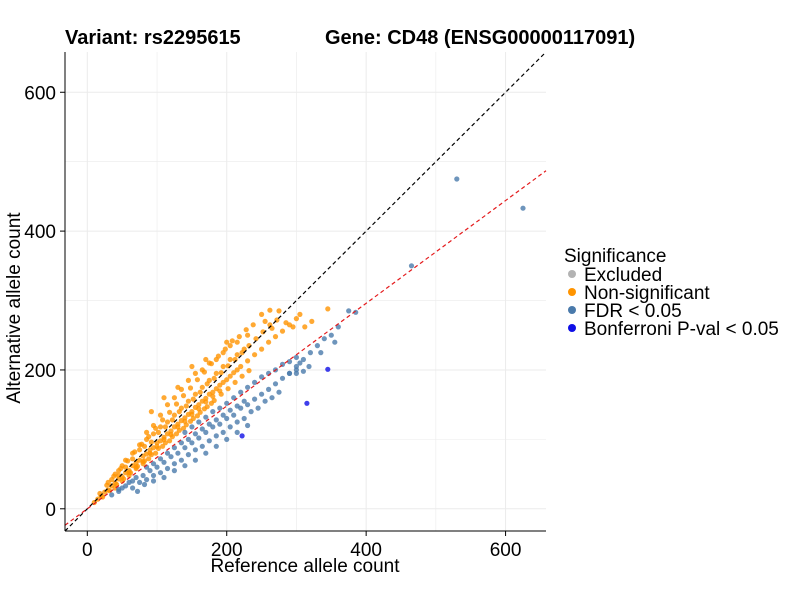 This screenshot has height=600, width=800. What do you see at coordinates (572, 292) in the screenshot?
I see `legend-key-non-significant` at bounding box center [572, 292].